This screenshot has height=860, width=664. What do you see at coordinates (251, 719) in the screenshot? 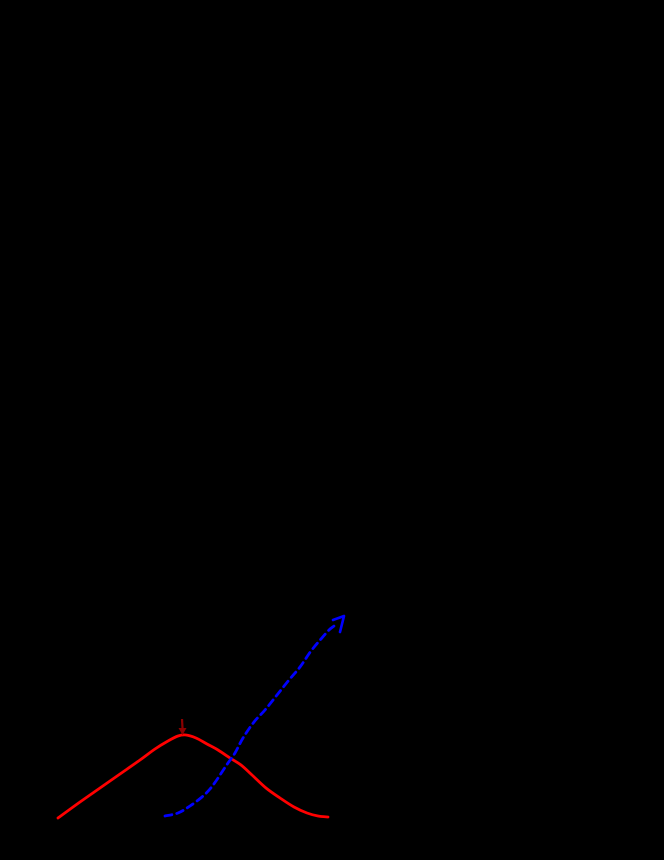
I see `blue-dashed-curve-path` at bounding box center [251, 719].